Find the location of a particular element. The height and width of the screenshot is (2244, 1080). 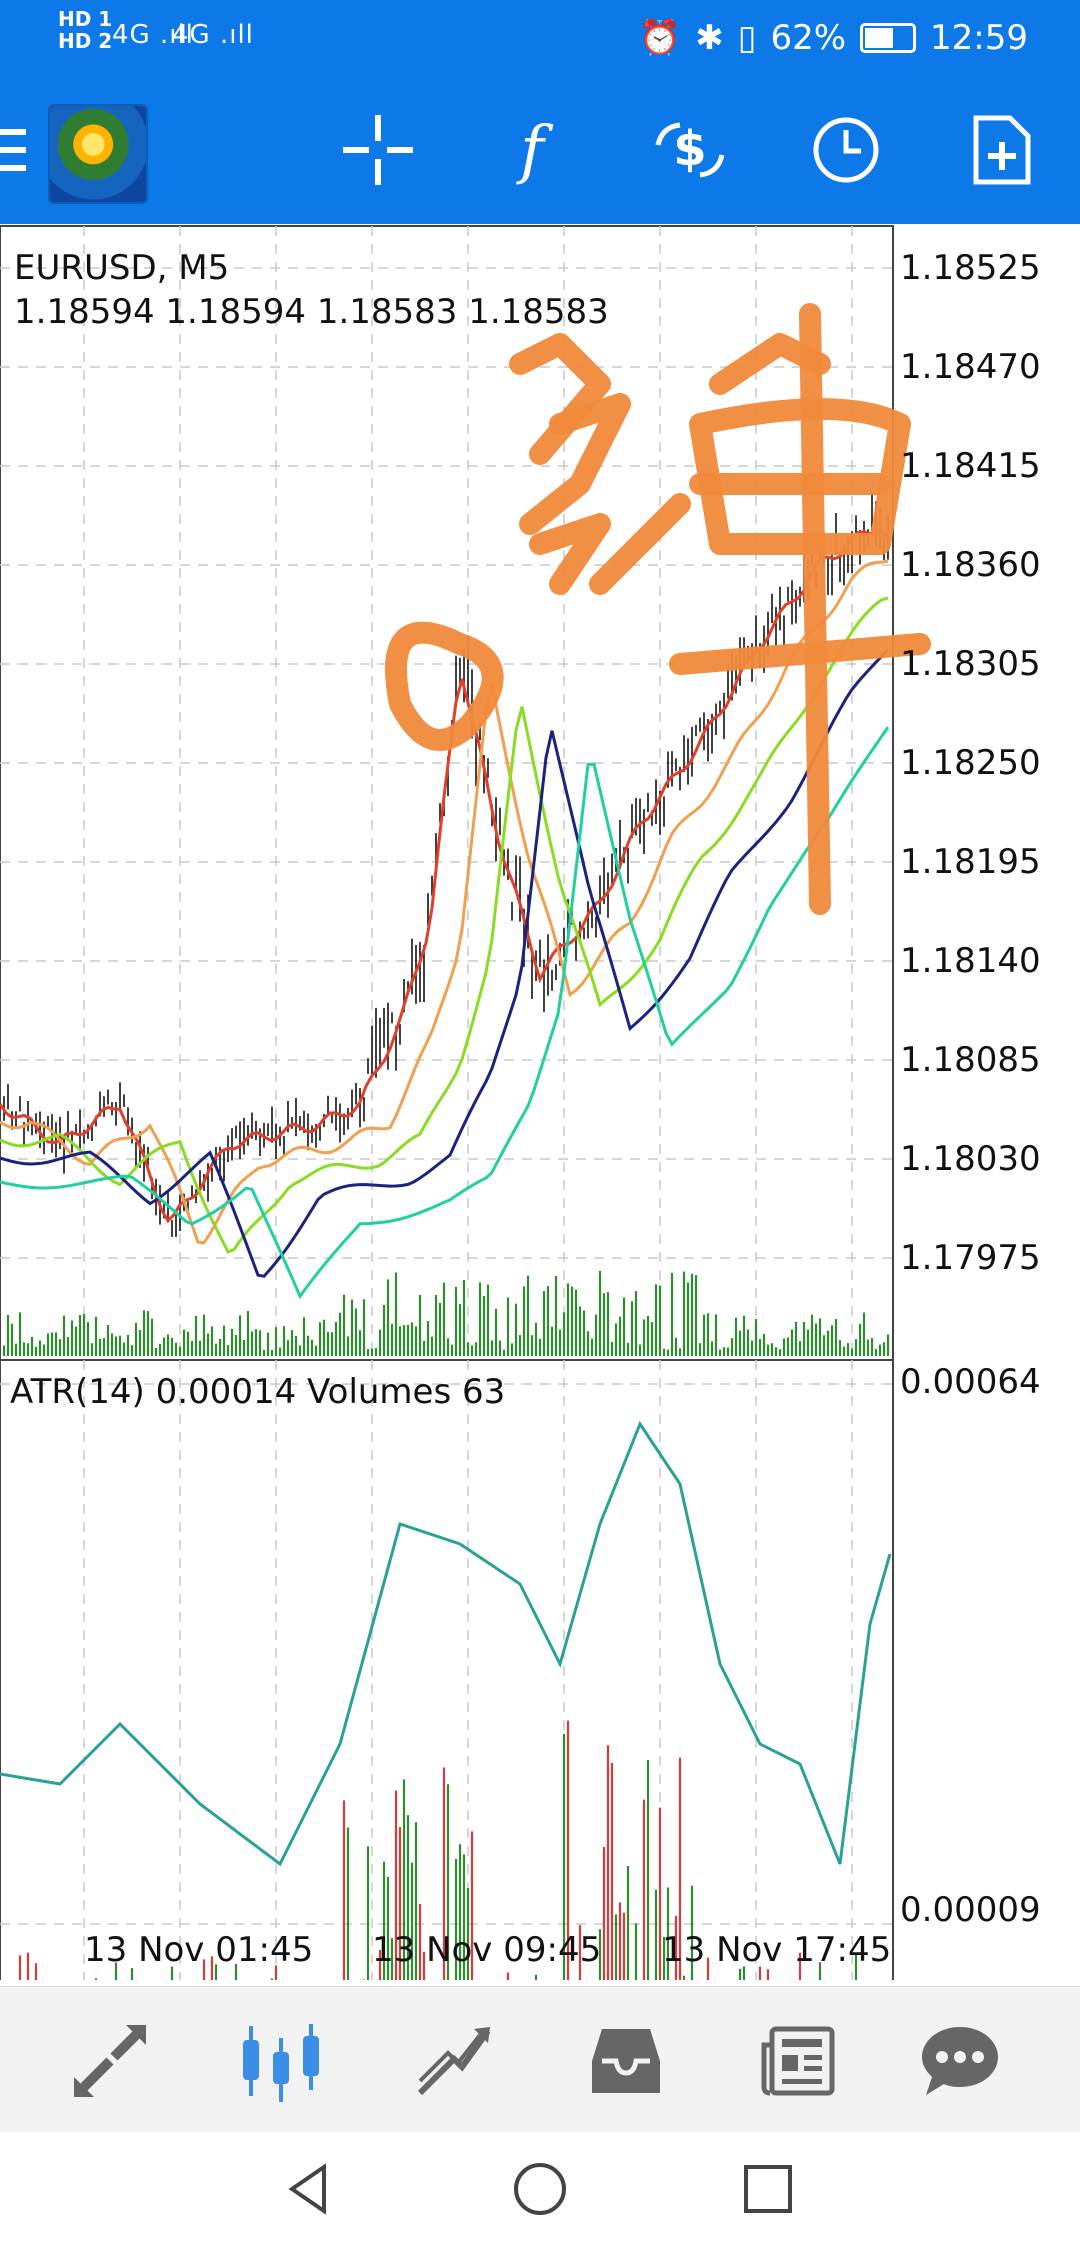

price-tick: 1.18250 is located at coordinates (970, 763).